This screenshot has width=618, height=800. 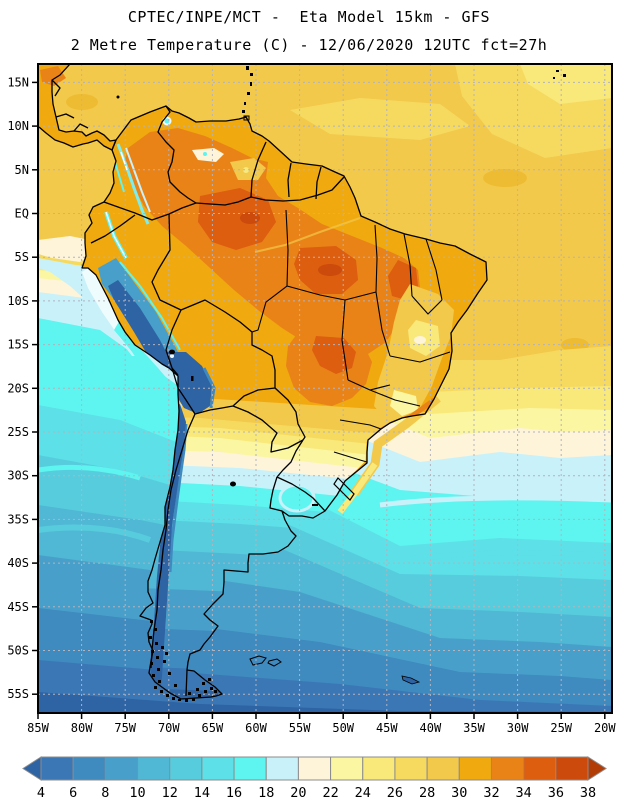 I want to click on falkland-islands, so click(x=258, y=660).